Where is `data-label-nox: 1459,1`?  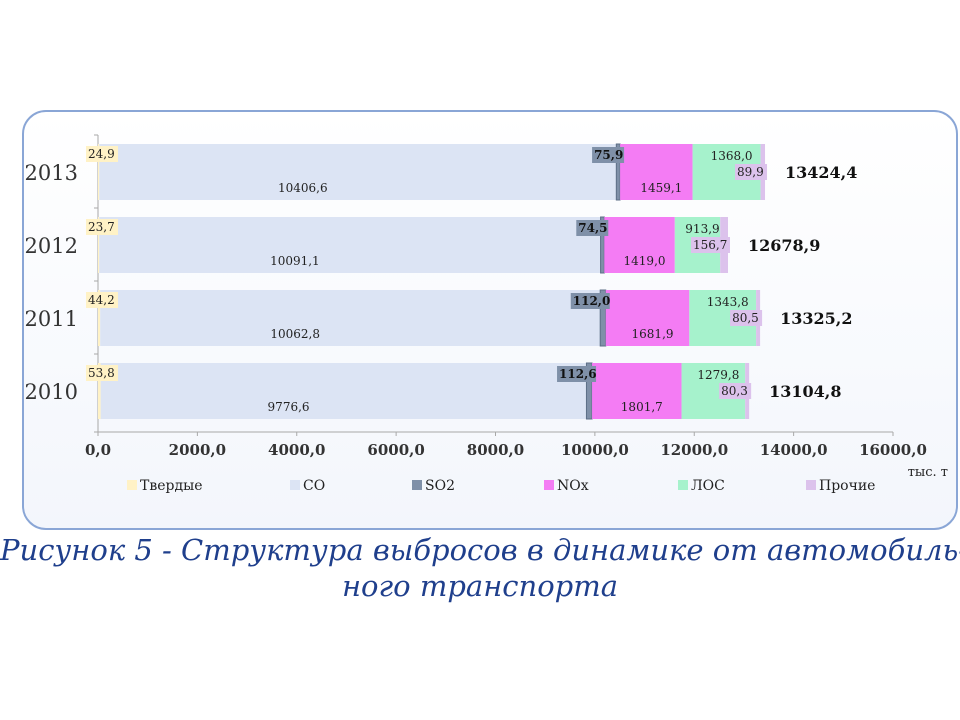
data-label-nox: 1459,1 is located at coordinates (661, 188).